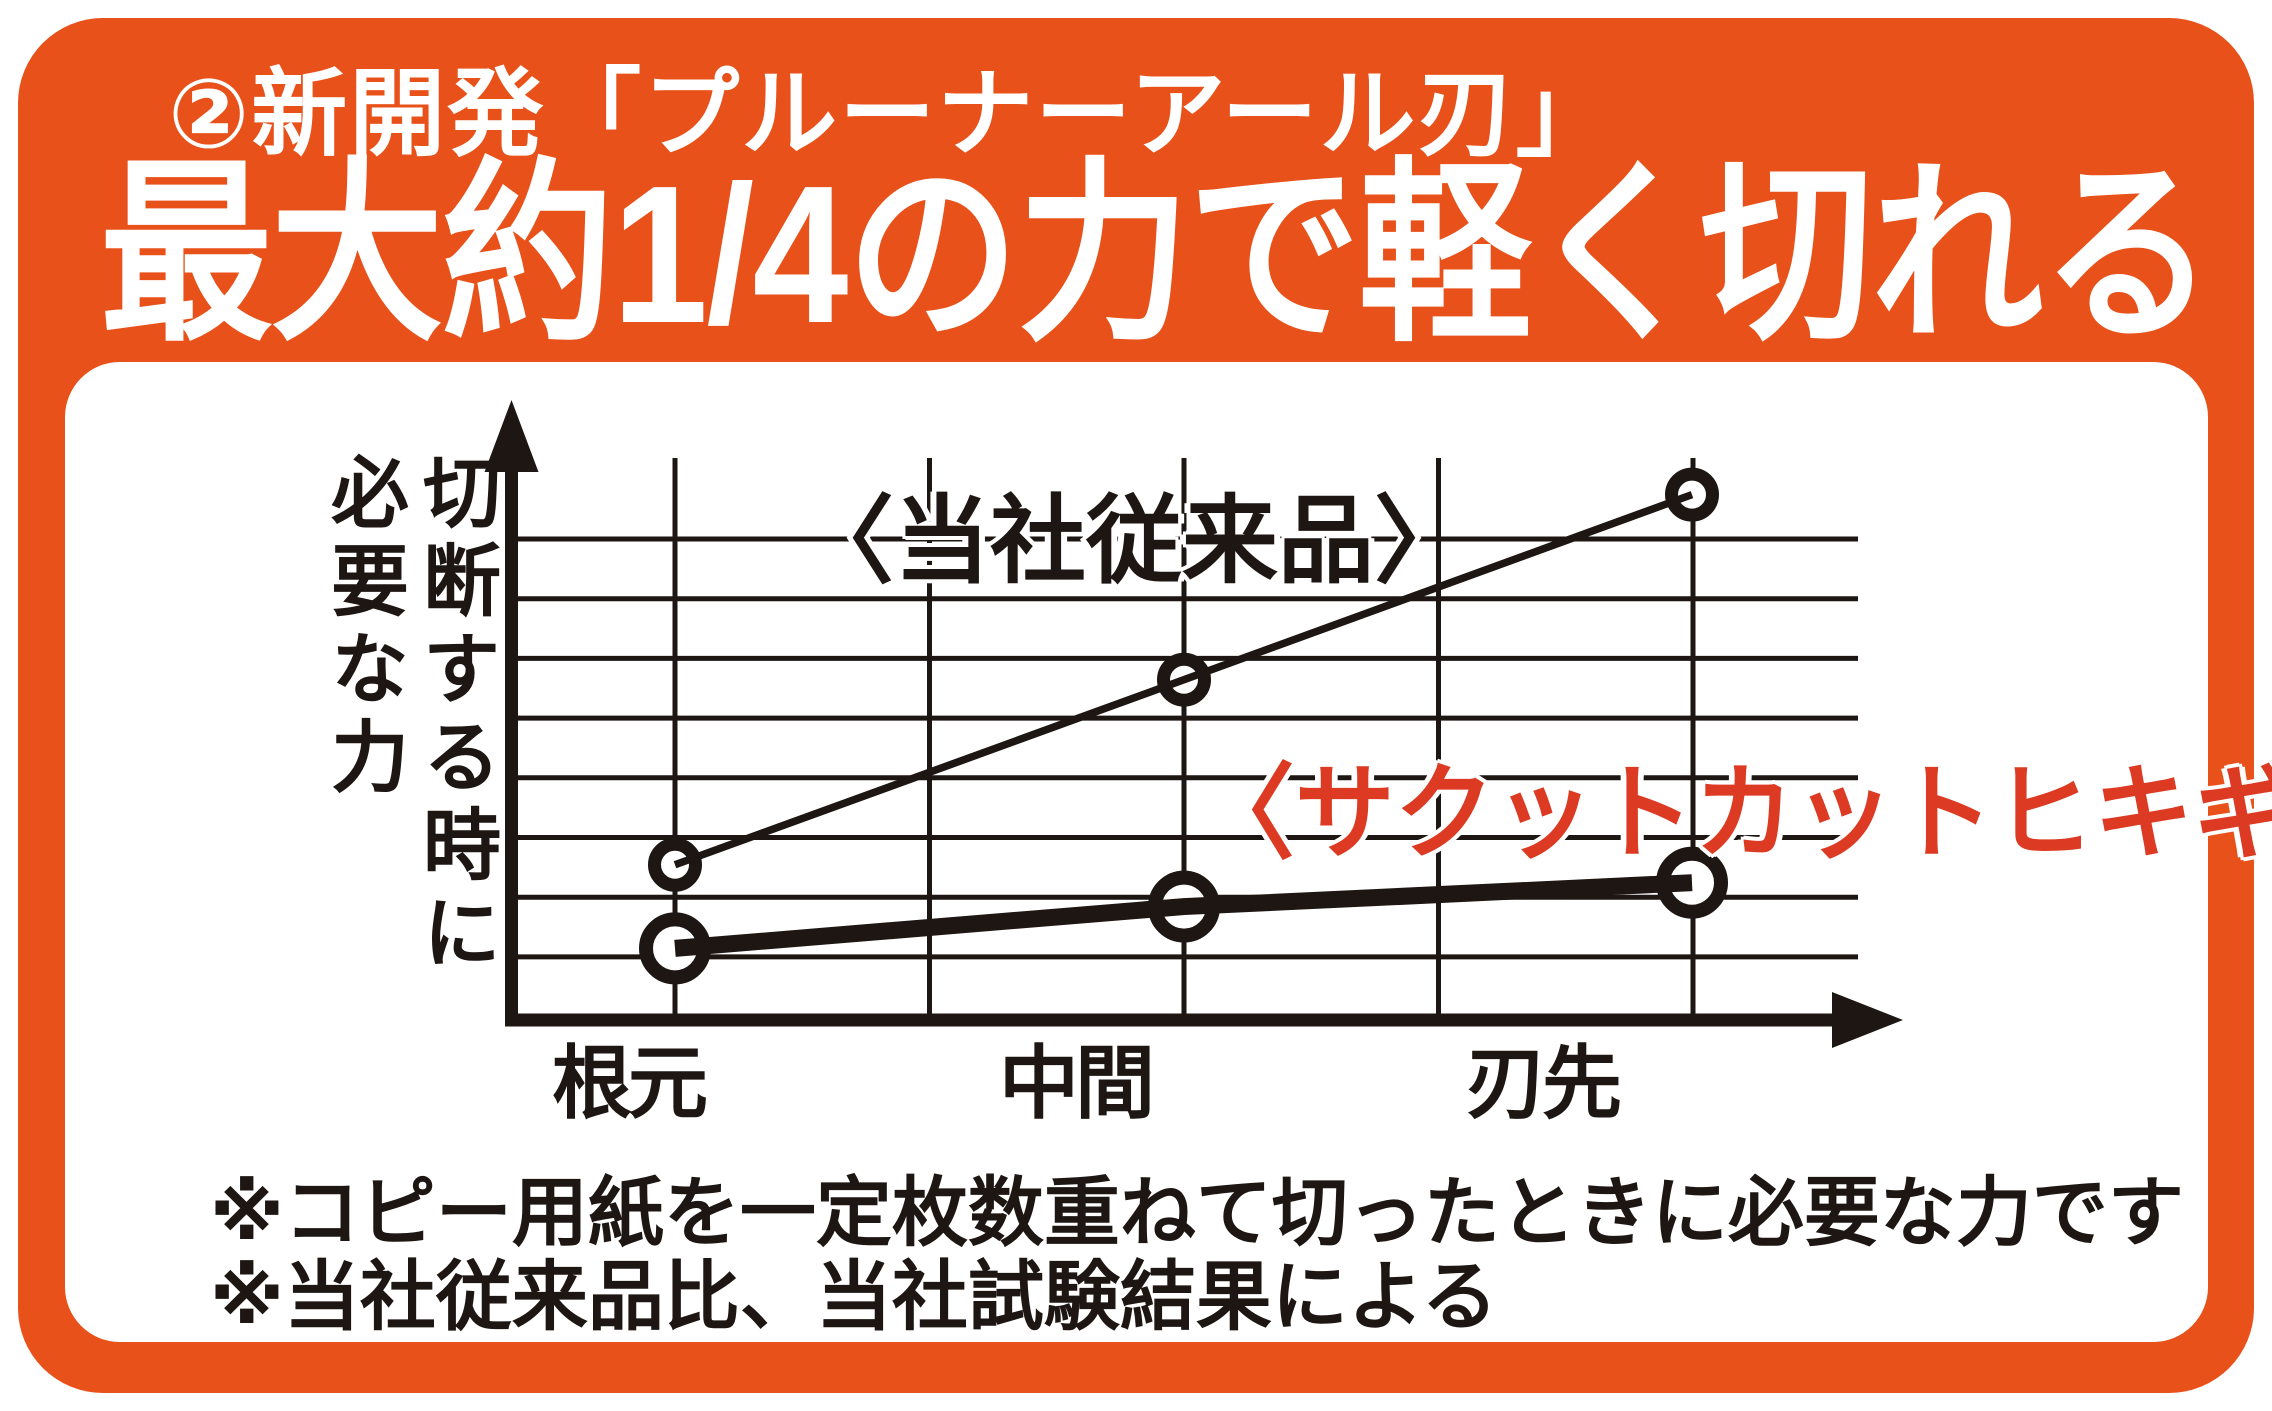 This screenshot has width=2272, height=1411. Describe the element at coordinates (364, 628) in the screenshot. I see `y-axis-label-col-2: 必要な力` at that location.